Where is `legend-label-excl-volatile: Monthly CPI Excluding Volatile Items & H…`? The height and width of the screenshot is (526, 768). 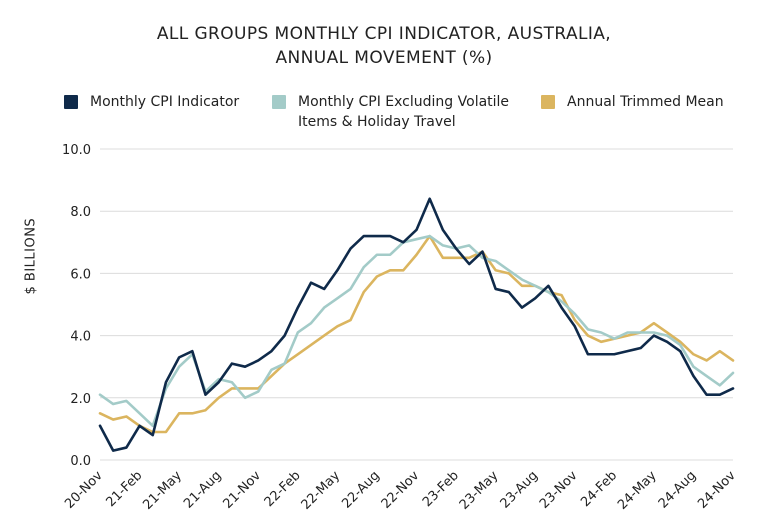
legend-label-excl-volatile: Monthly CPI Excluding Volatile Items & H… is located at coordinates (404, 112).